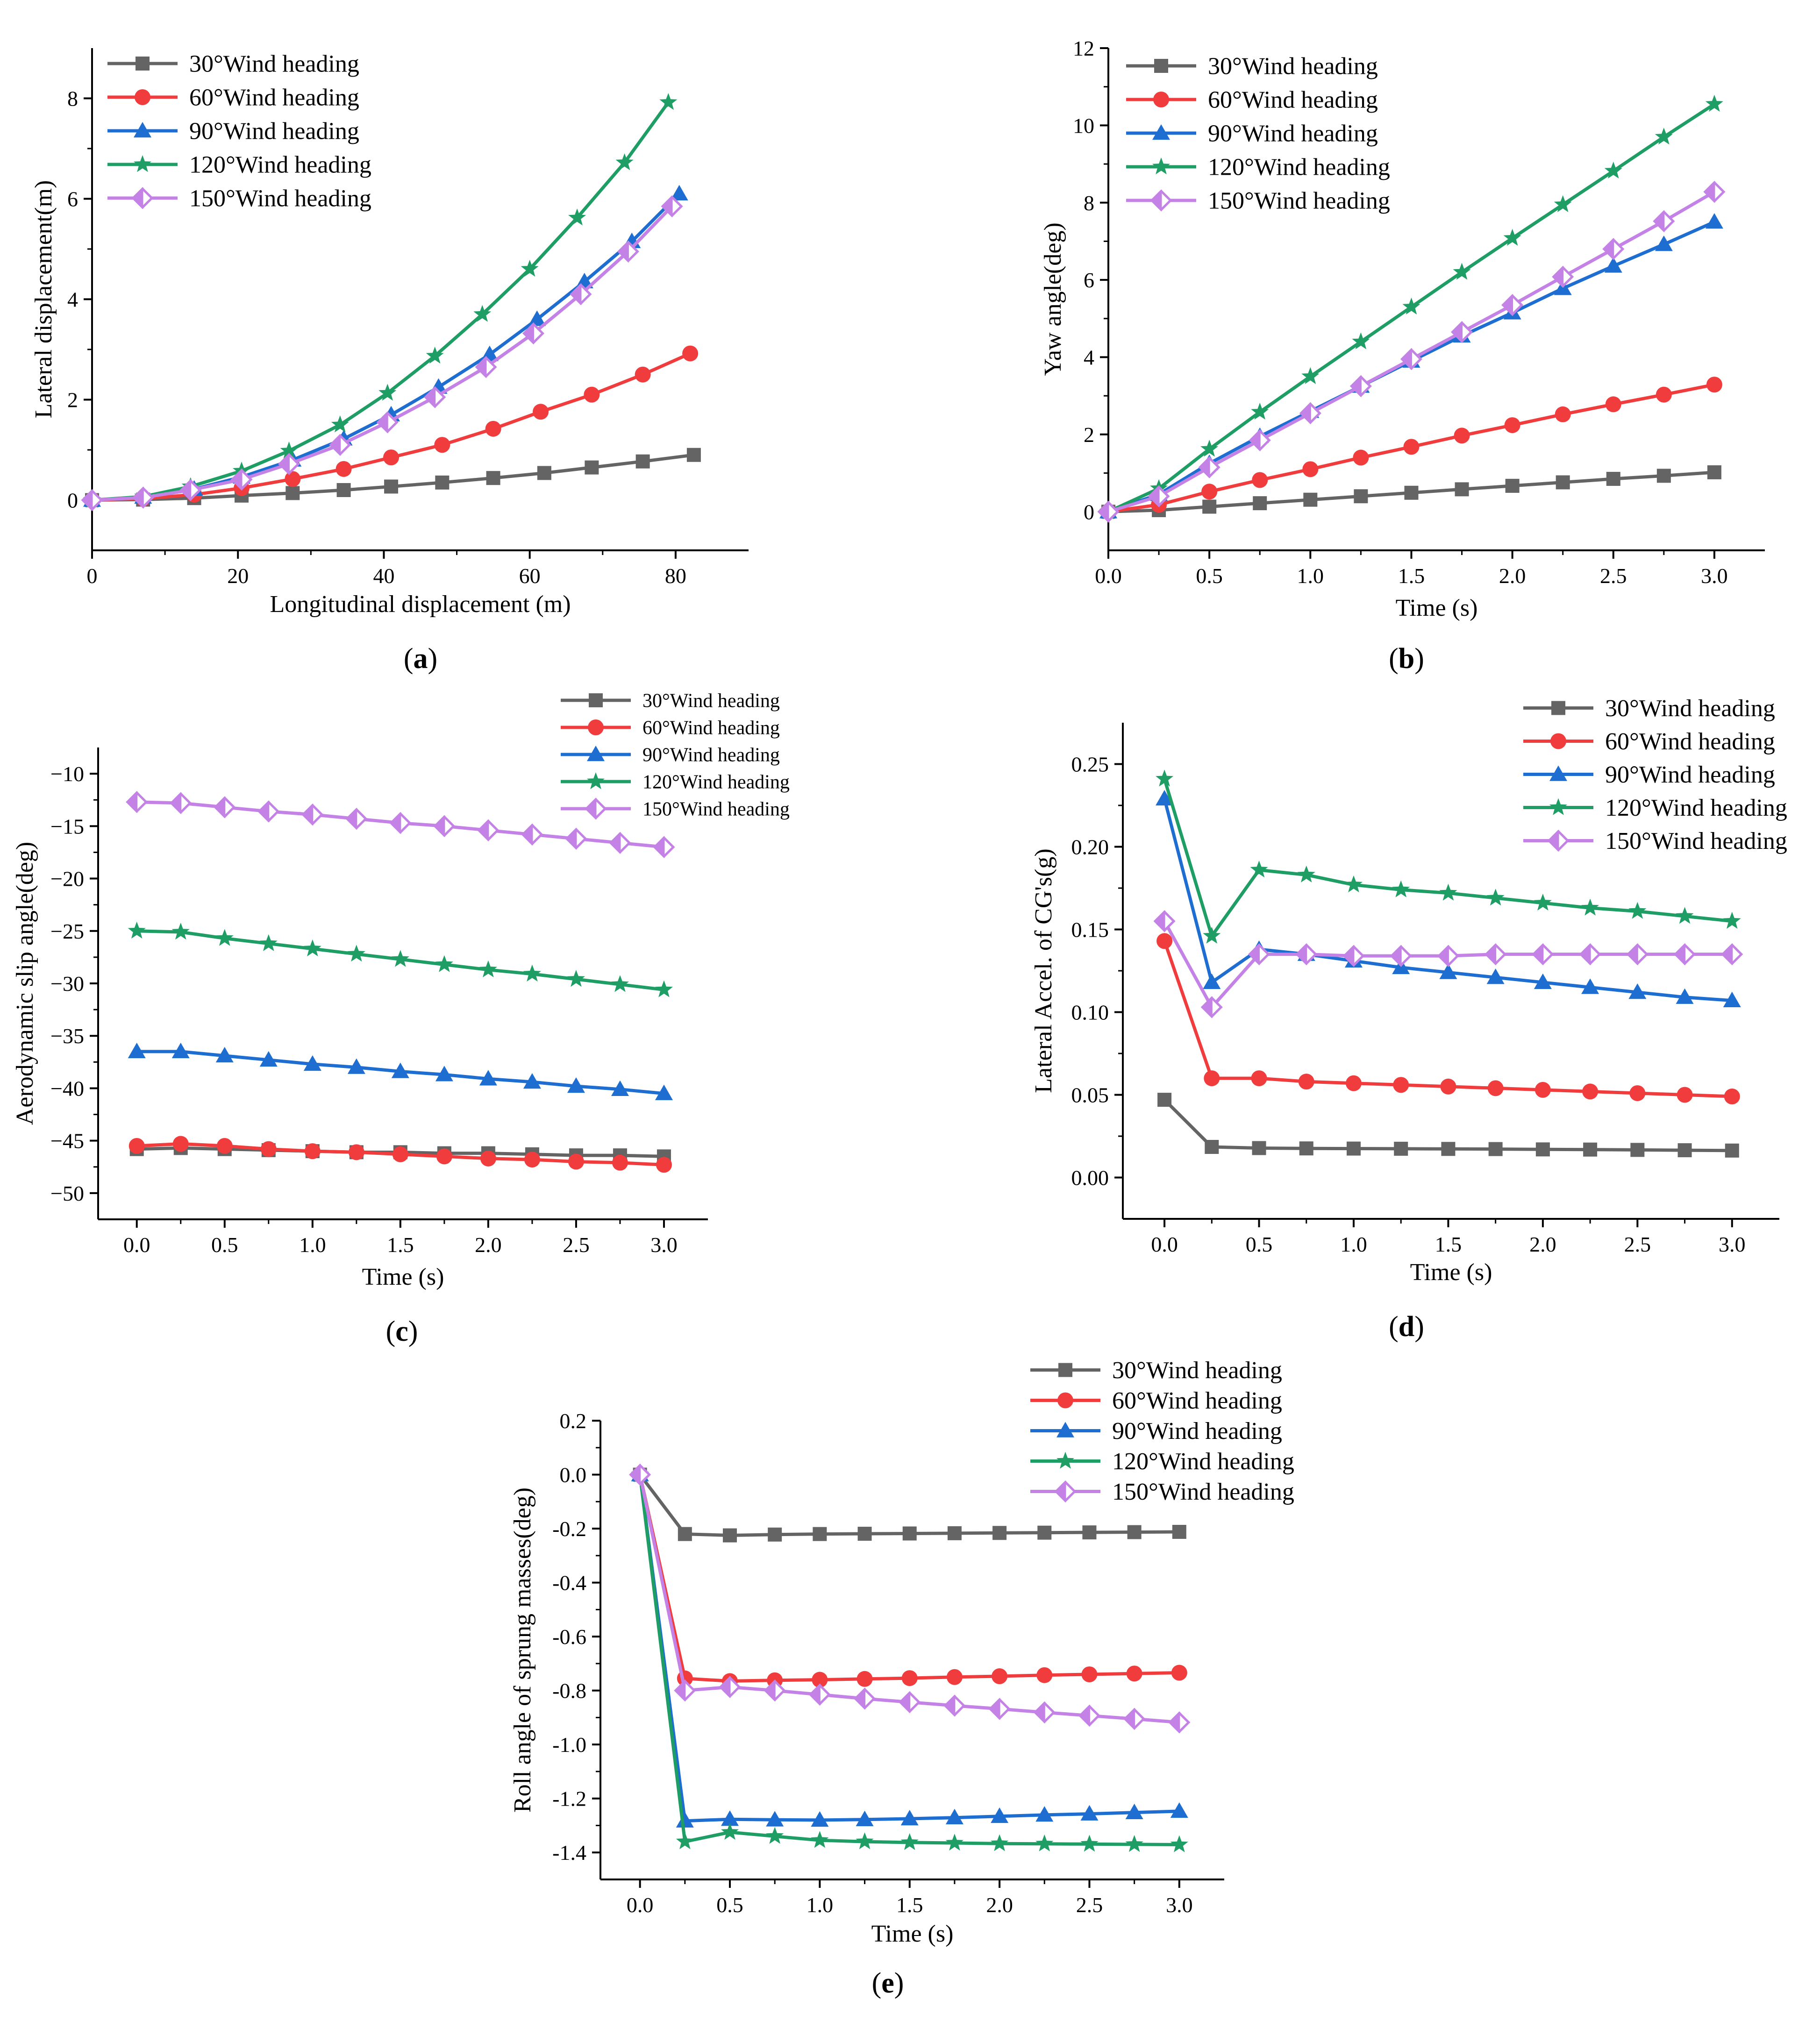  What do you see at coordinates (1090, 930) in the screenshot?
I see `y-tick-label: 0.15` at bounding box center [1090, 930].